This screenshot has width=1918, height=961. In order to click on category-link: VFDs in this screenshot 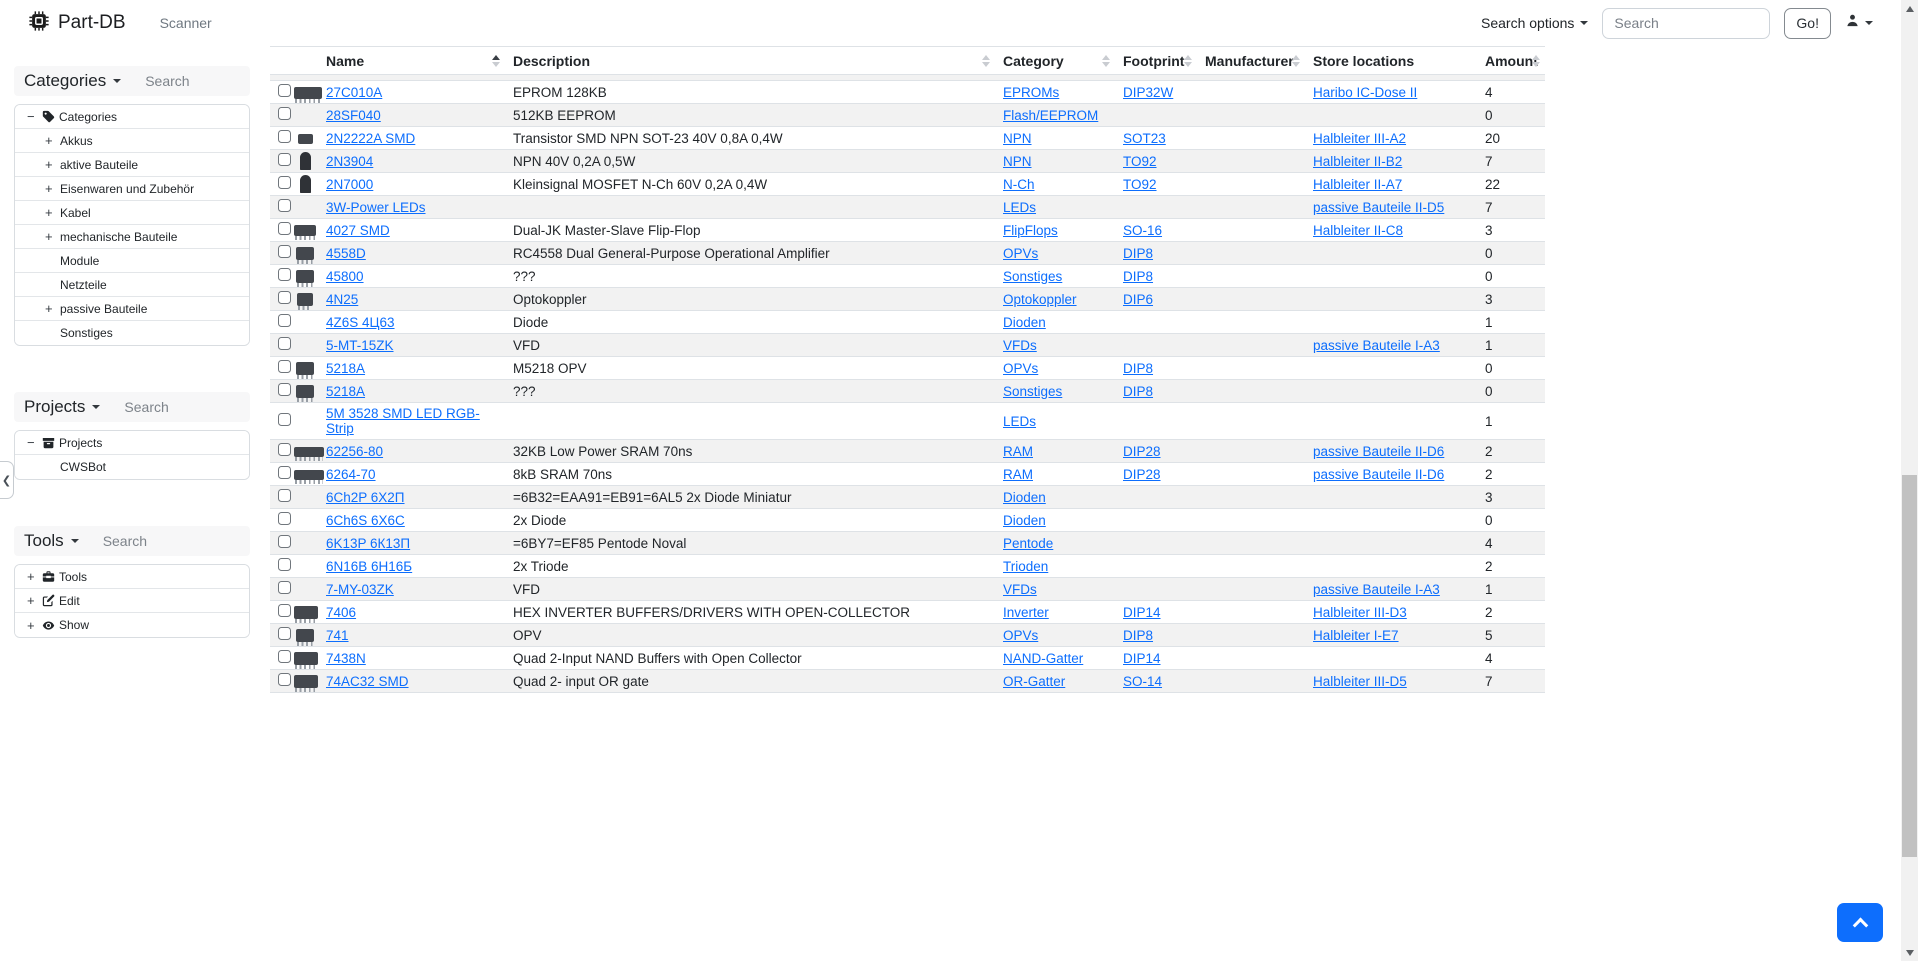, I will do `click(1020, 589)`.